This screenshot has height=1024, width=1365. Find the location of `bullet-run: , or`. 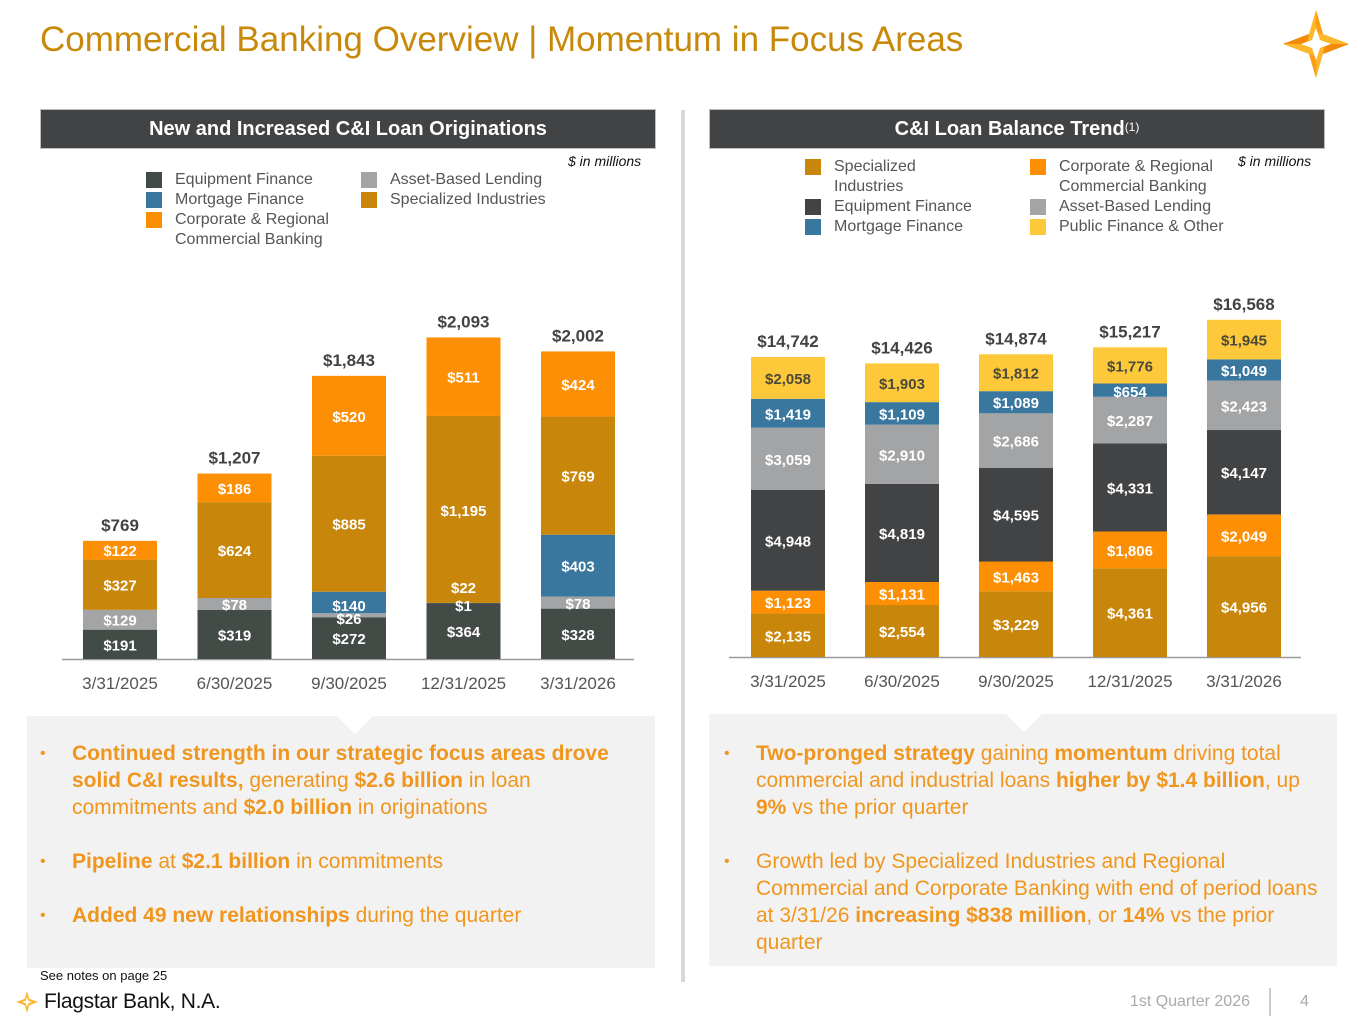

bullet-run: , or is located at coordinates (1104, 915).